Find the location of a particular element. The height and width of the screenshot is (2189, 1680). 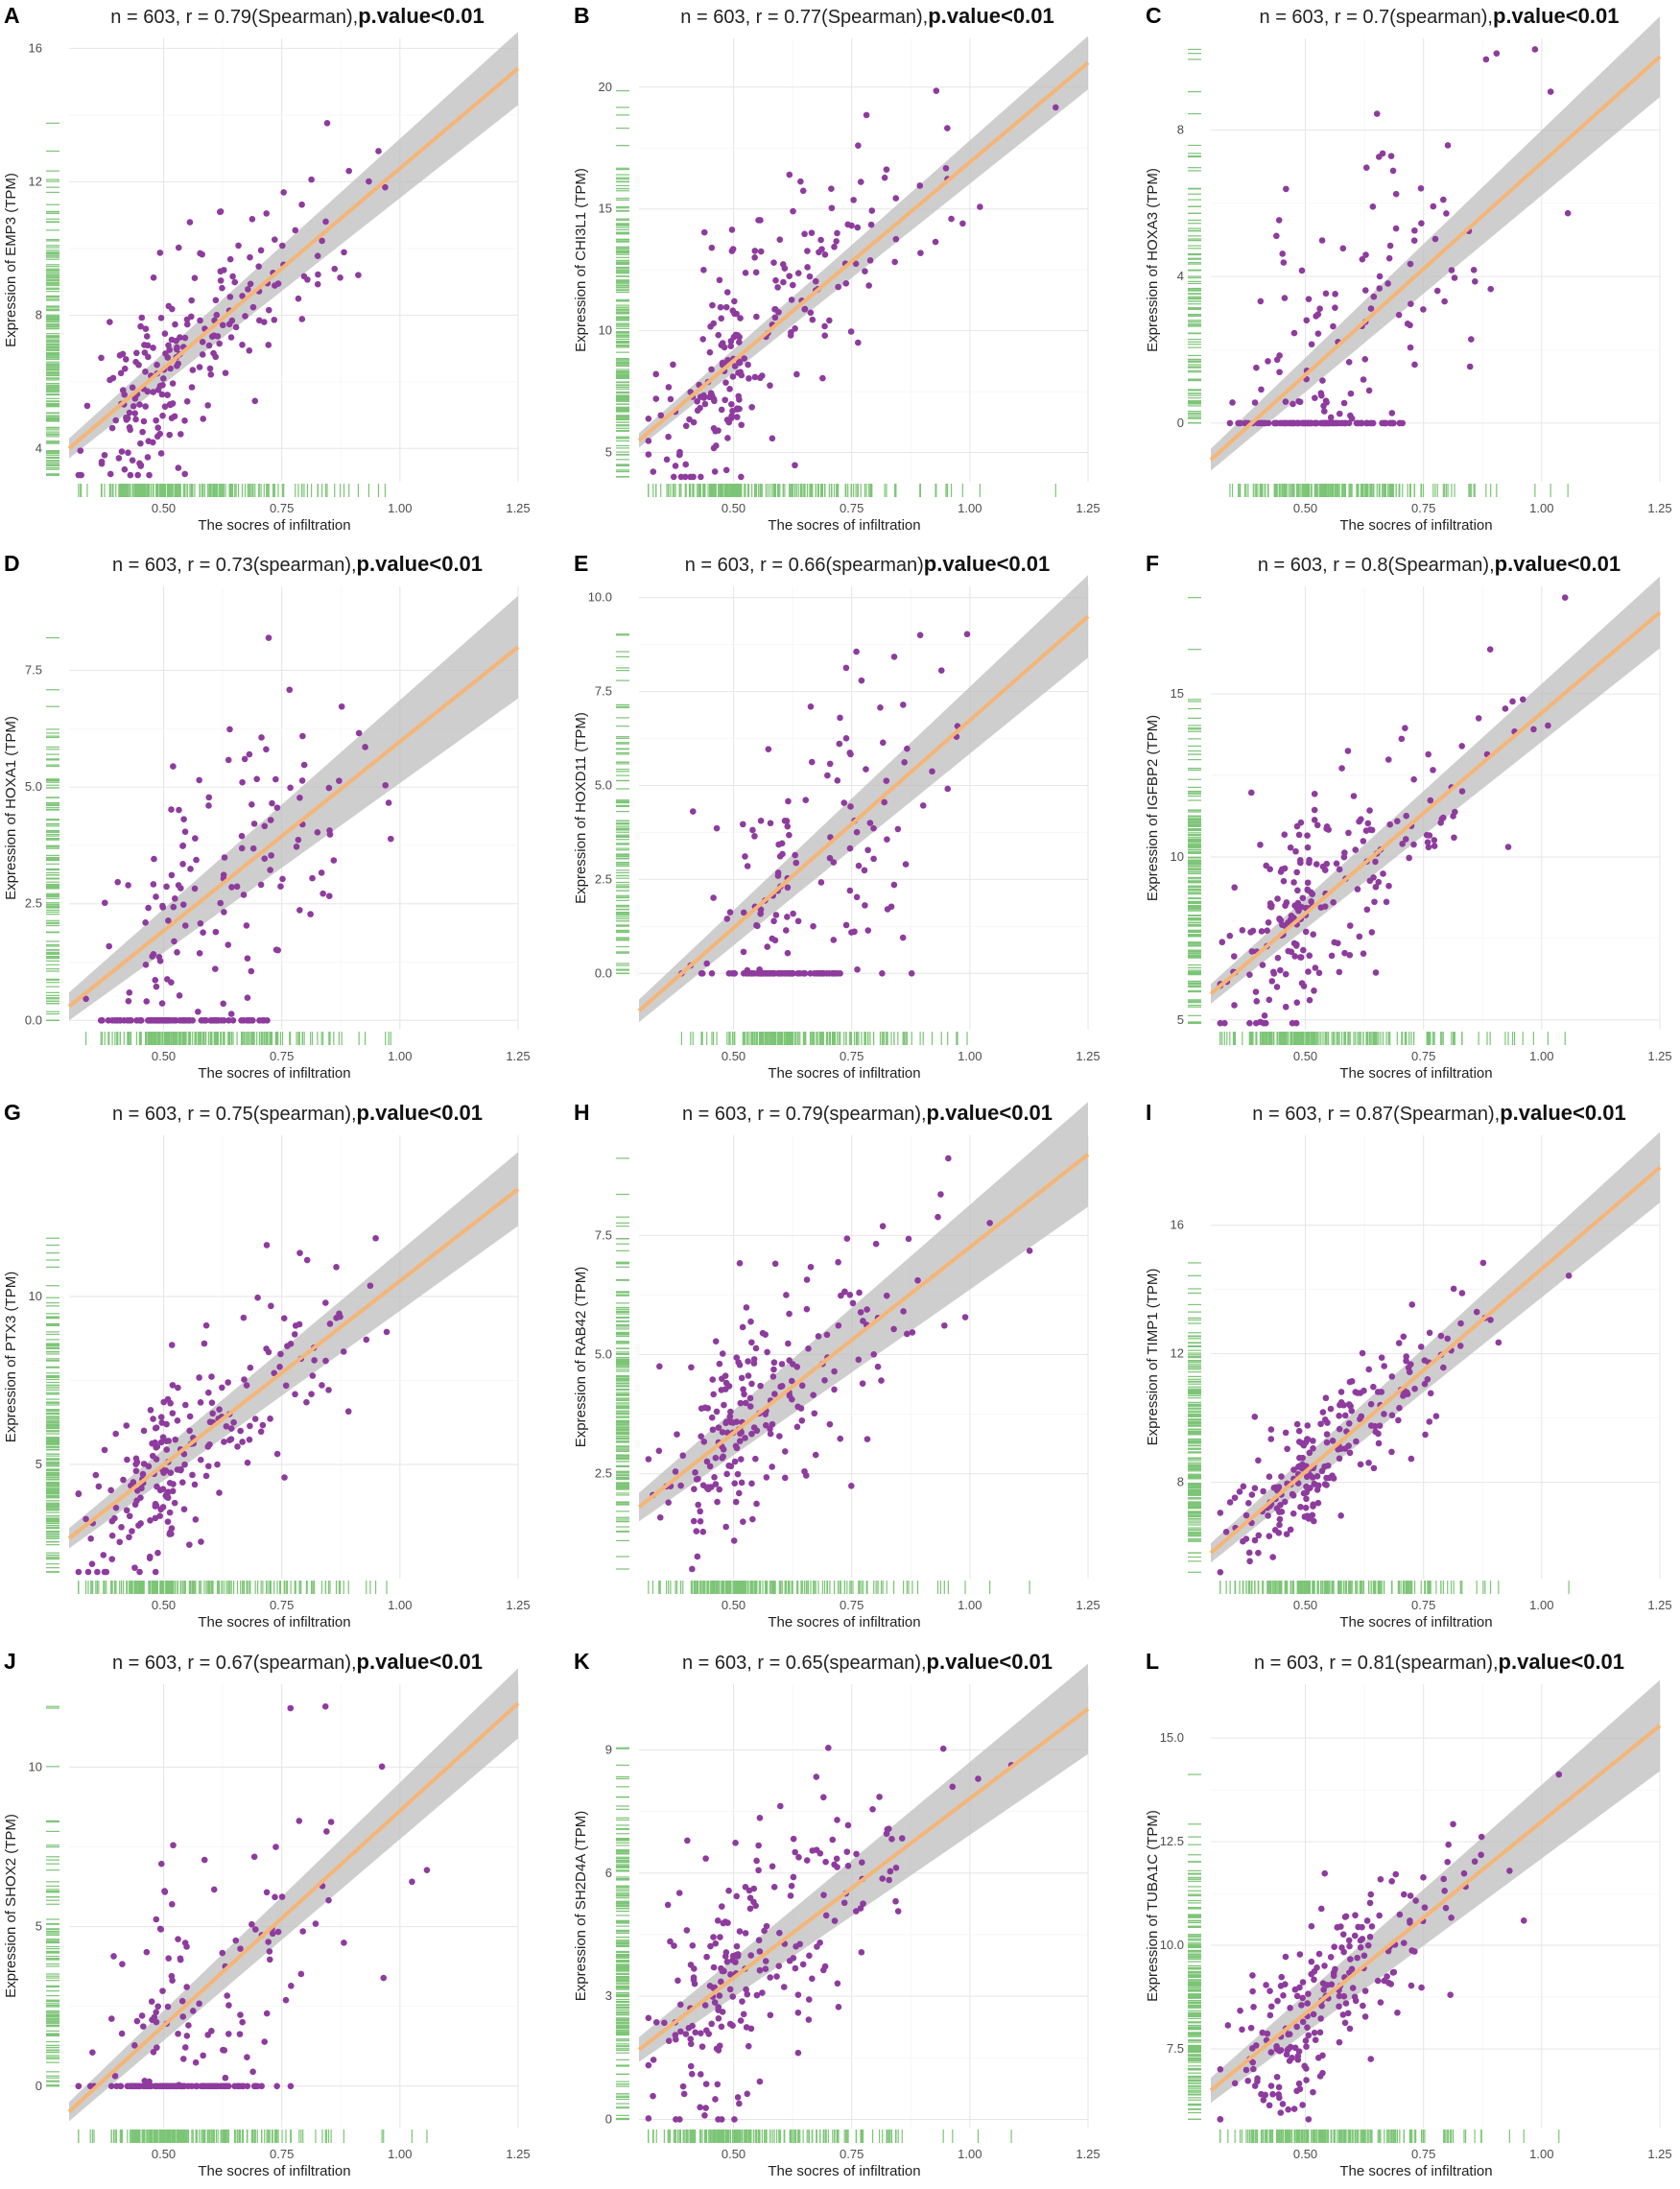

y-tick-label: 12 is located at coordinates (35, 181).